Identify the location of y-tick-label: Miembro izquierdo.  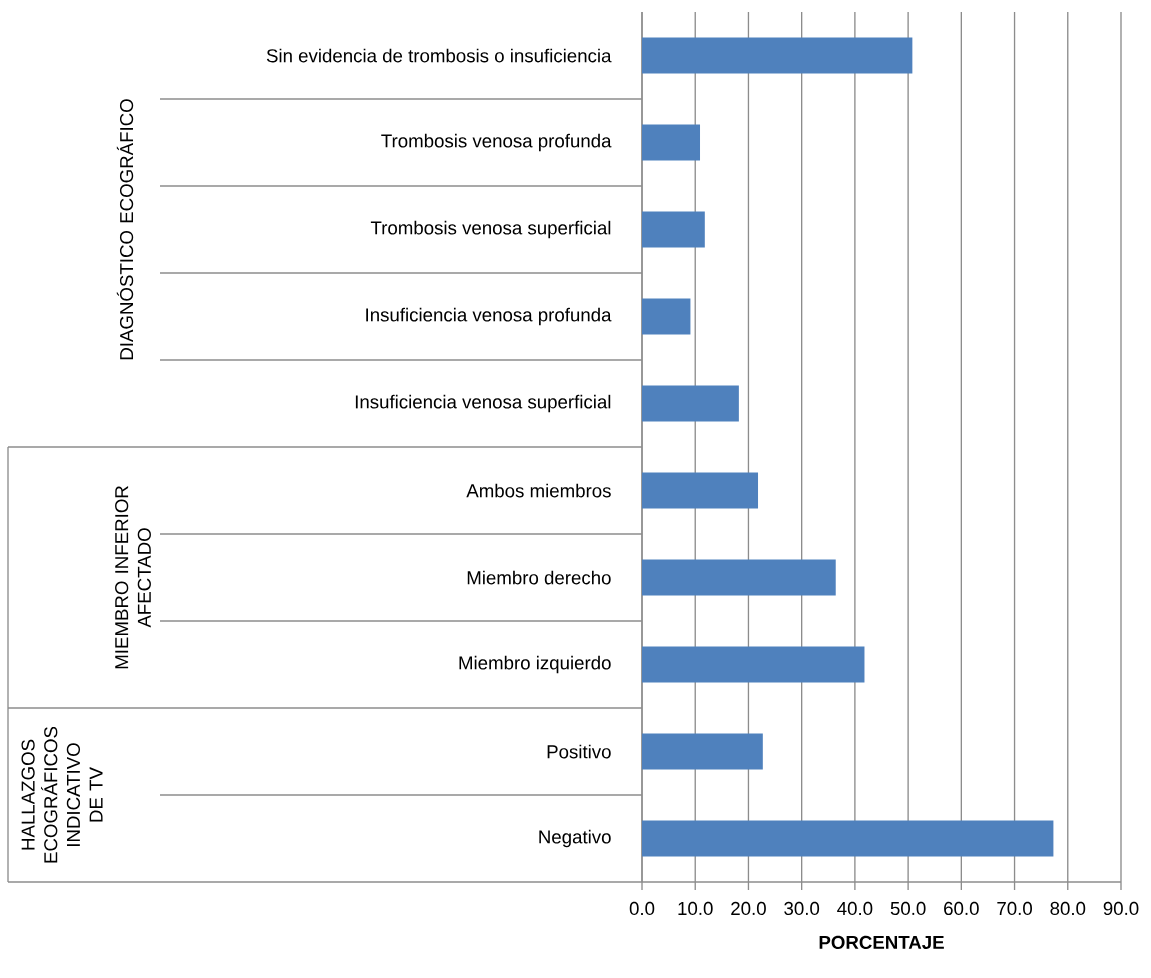
(535, 664).